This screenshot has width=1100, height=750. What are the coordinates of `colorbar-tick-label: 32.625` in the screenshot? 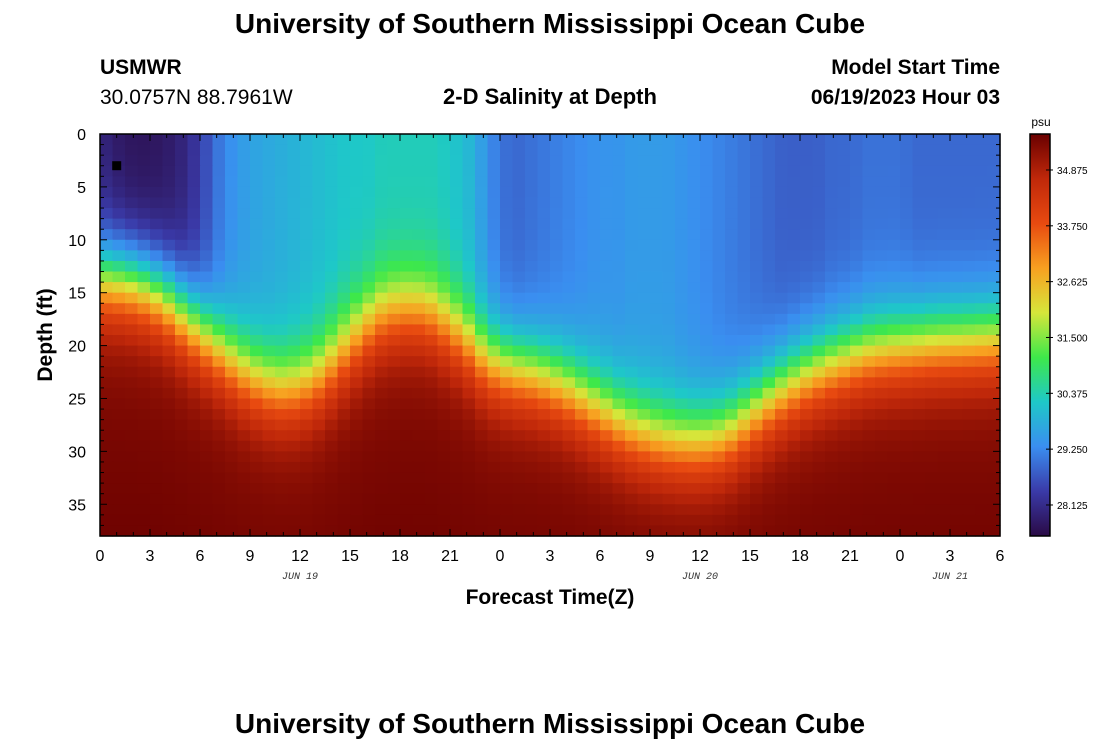 It's located at (1072, 283).